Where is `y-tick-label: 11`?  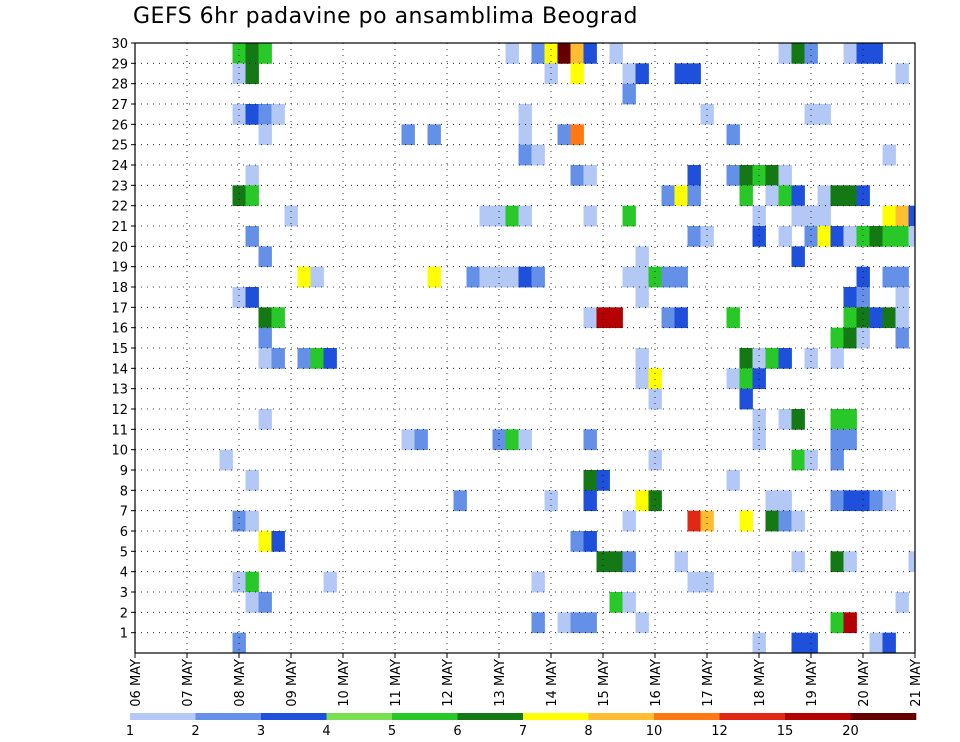
y-tick-label: 11 is located at coordinates (119, 430).